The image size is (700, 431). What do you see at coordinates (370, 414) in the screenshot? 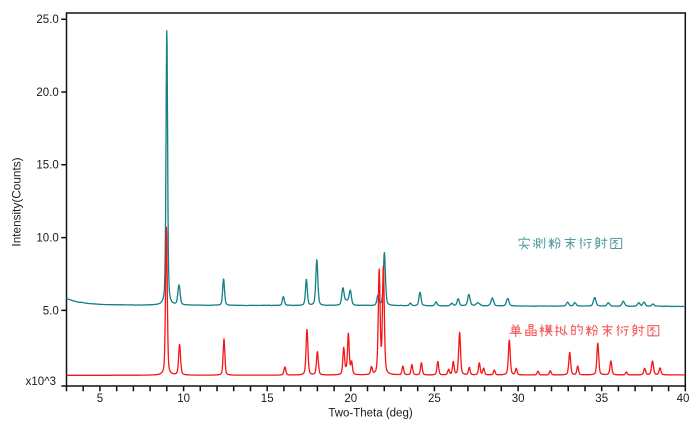
I see `svg-text: Two-Theta (deg)` at bounding box center [370, 414].